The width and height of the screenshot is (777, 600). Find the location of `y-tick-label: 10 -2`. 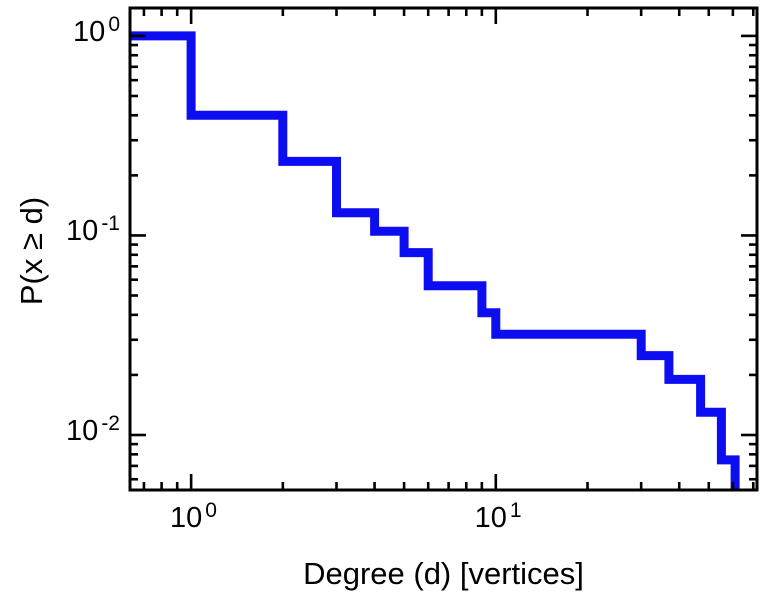

y-tick-label: 10 -2 is located at coordinates (93, 429).